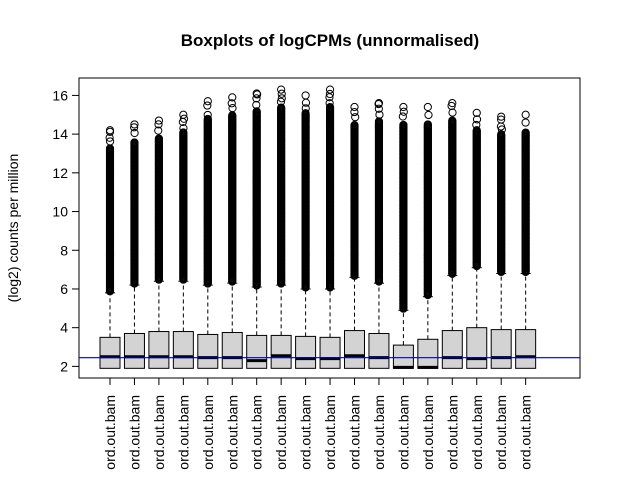  I want to click on y-axis-label: (log2) counts per million, so click(13, 228).